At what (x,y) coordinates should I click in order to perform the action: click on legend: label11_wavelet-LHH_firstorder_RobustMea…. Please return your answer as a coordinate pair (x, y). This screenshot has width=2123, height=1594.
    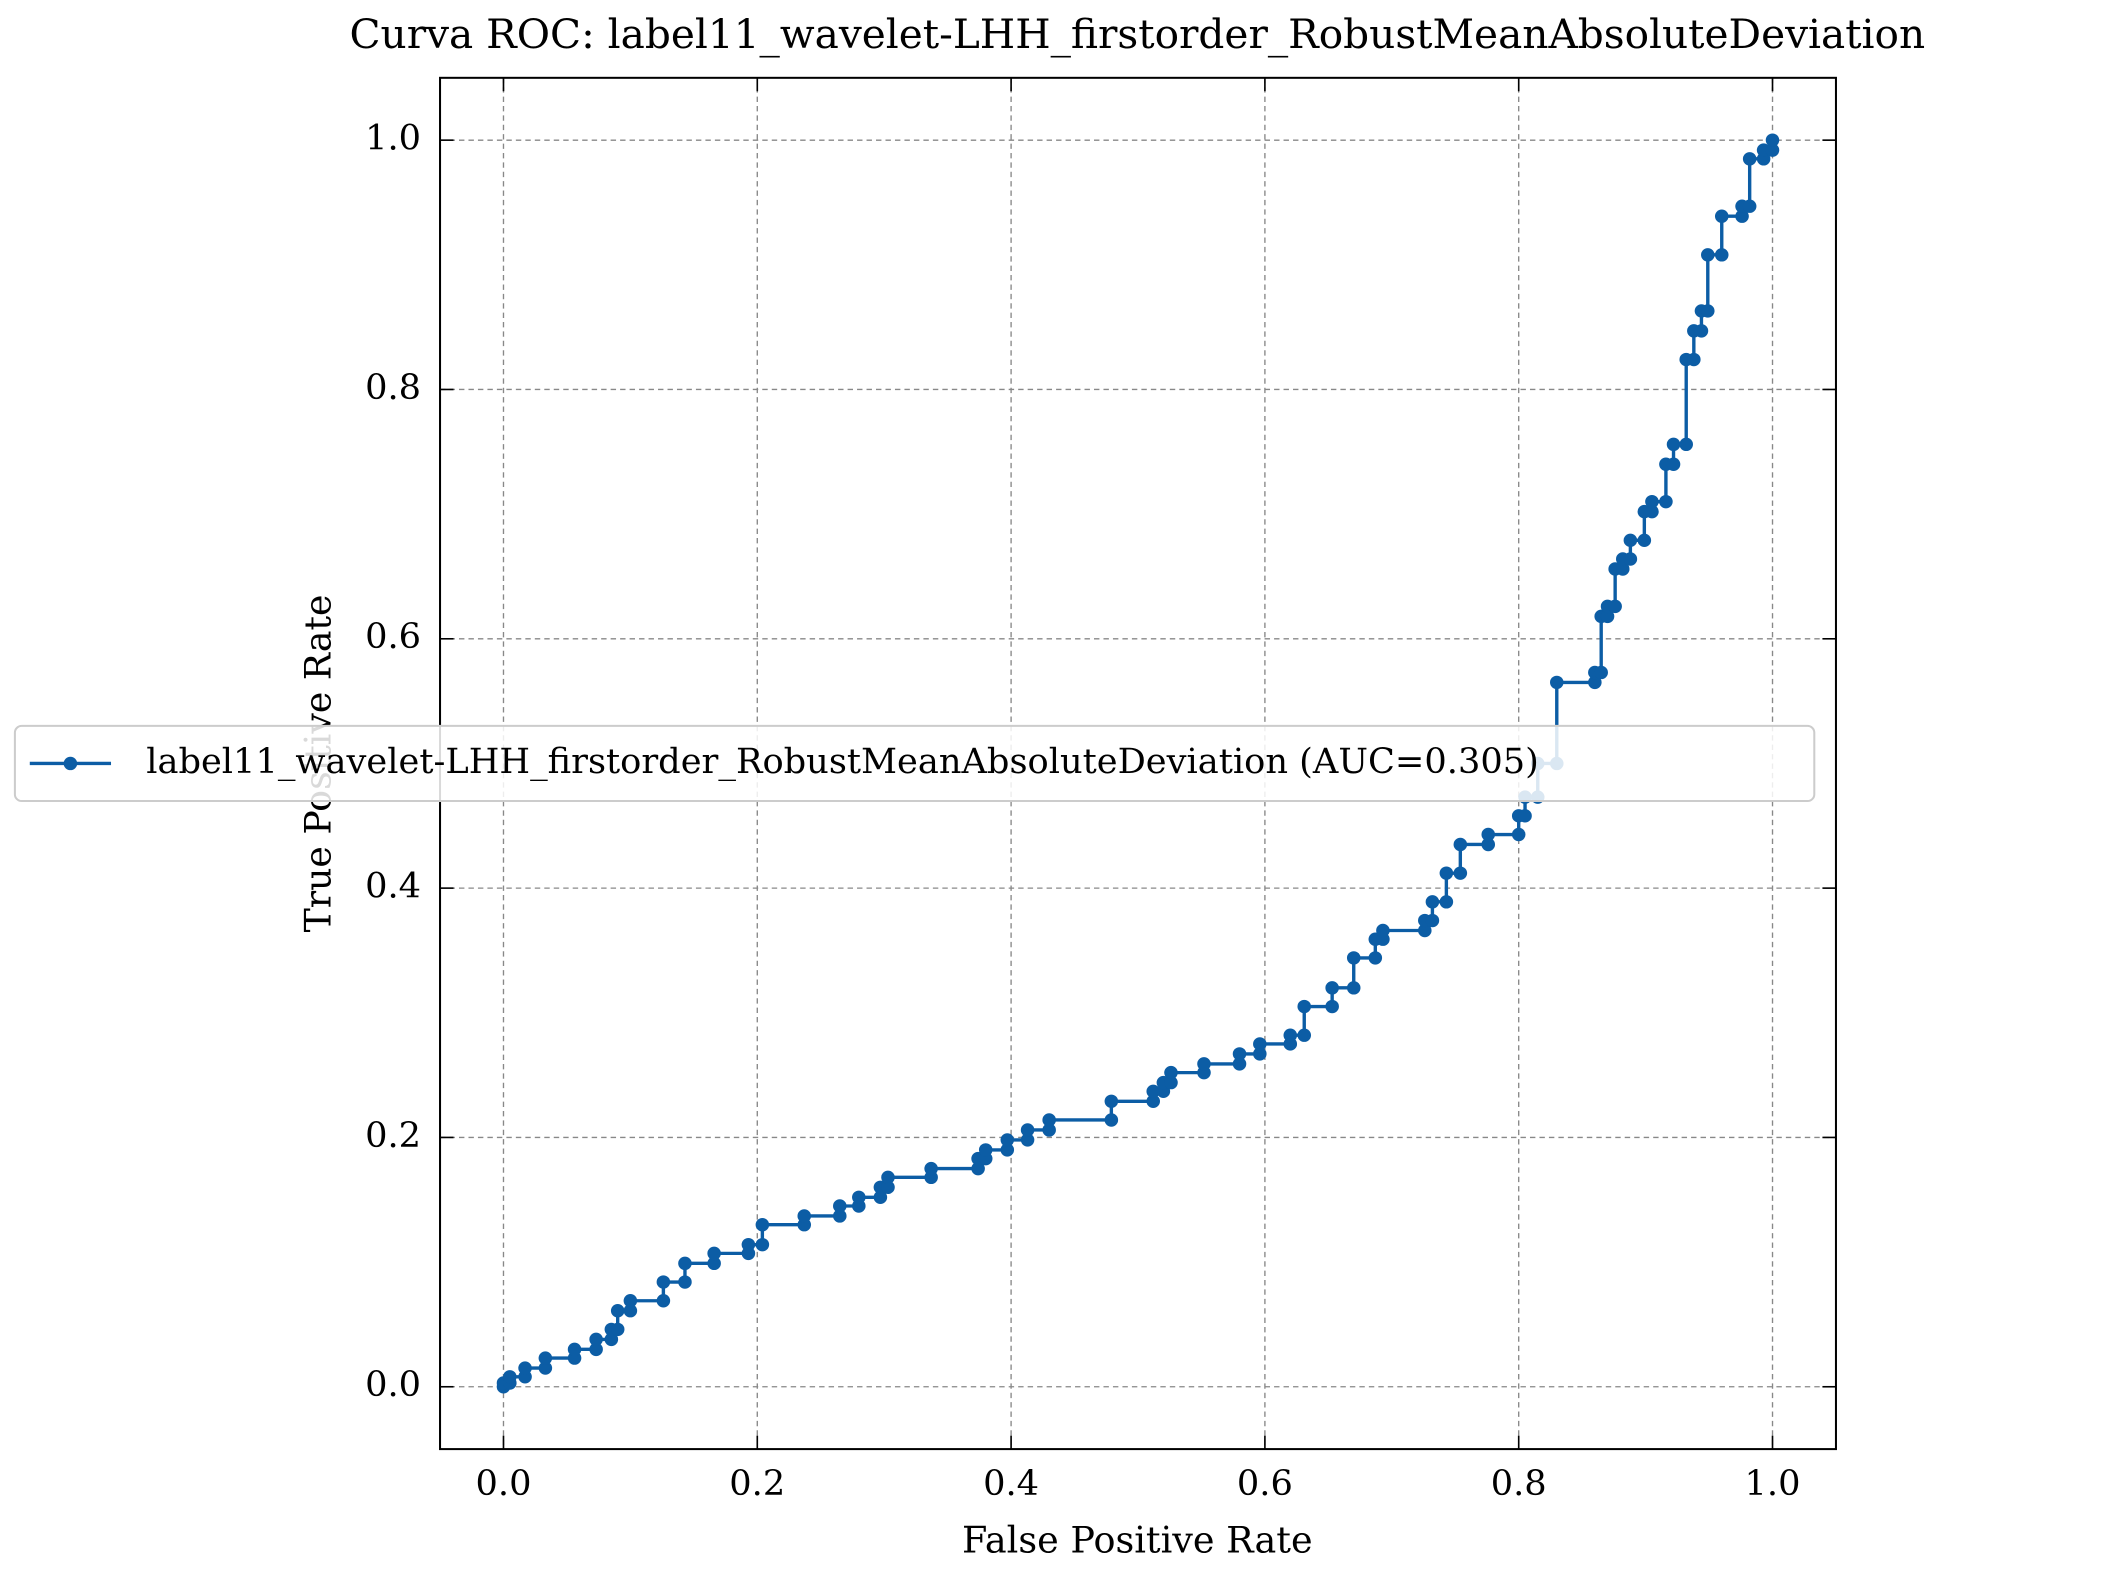
    Looking at the image, I should click on (914, 763).